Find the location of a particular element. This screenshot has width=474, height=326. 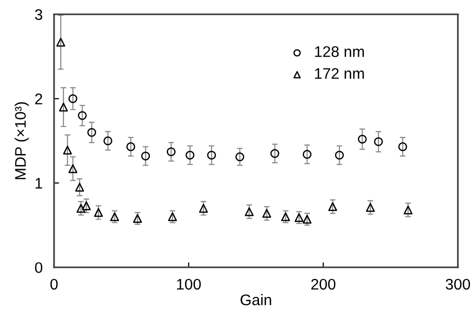

legend-label: 172 nm is located at coordinates (339, 73).